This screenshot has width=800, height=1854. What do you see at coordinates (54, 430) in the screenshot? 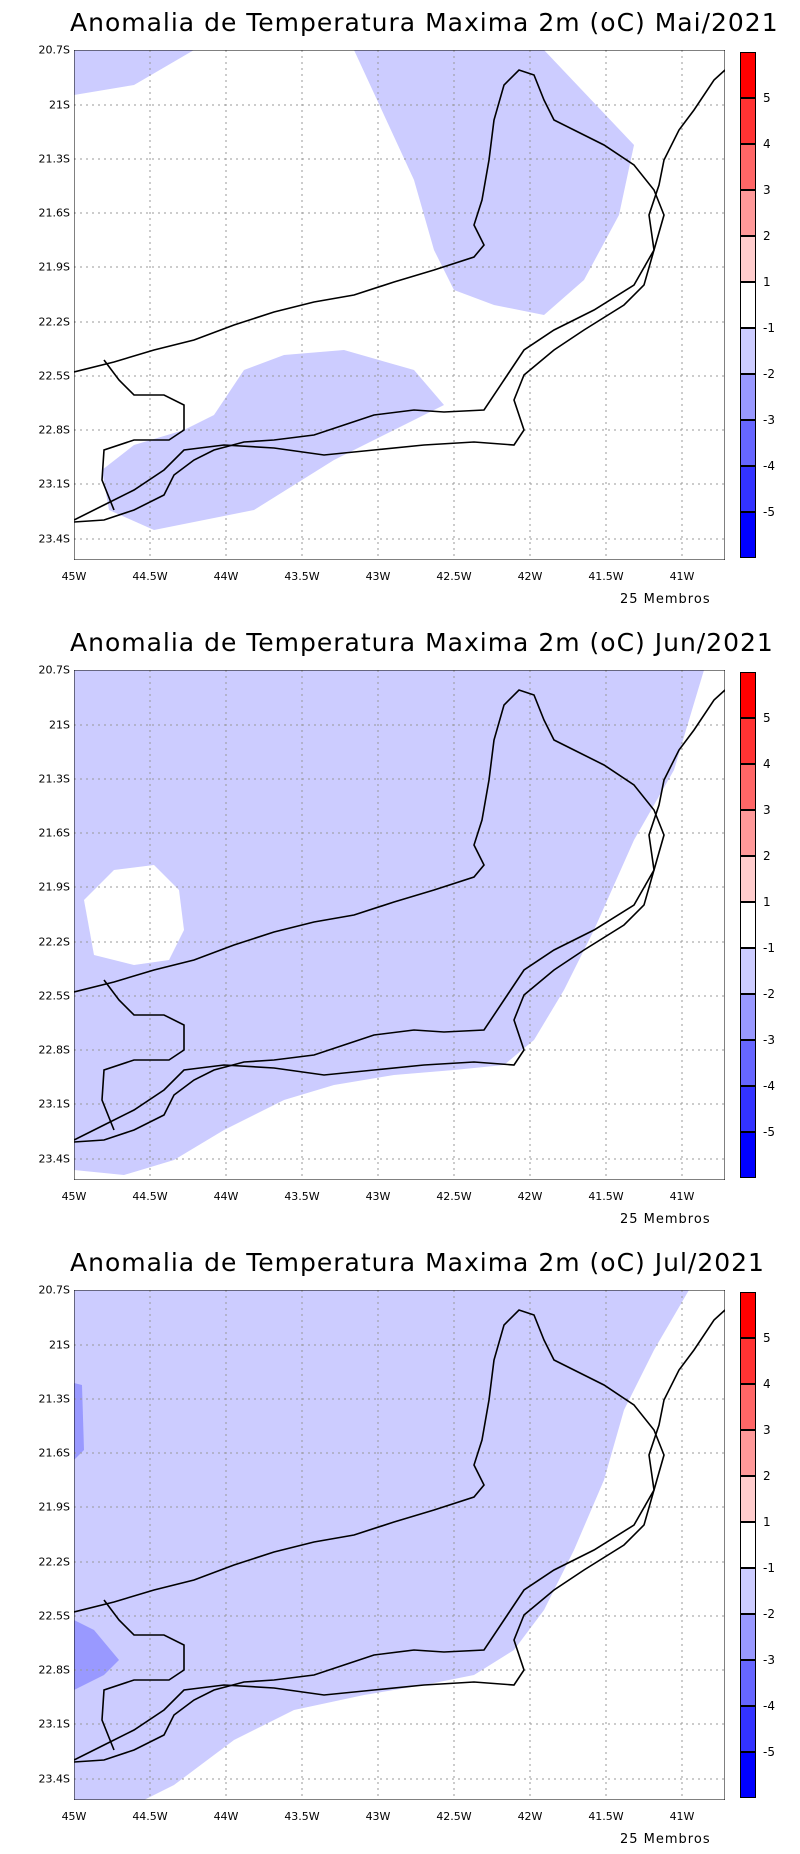
I see `lat-tick-label: 22.8S` at bounding box center [54, 430].